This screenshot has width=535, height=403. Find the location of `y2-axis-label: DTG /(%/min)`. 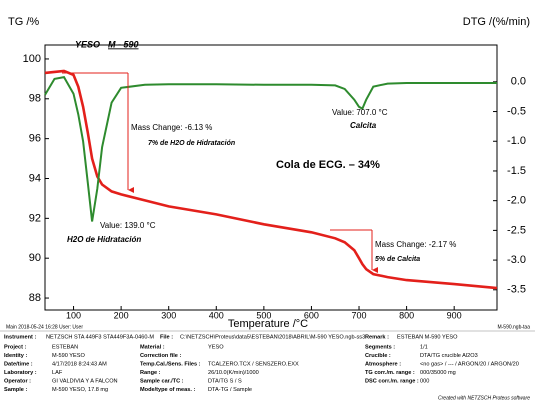

y2-axis-label: DTG /(%/min) is located at coordinates (496, 22).